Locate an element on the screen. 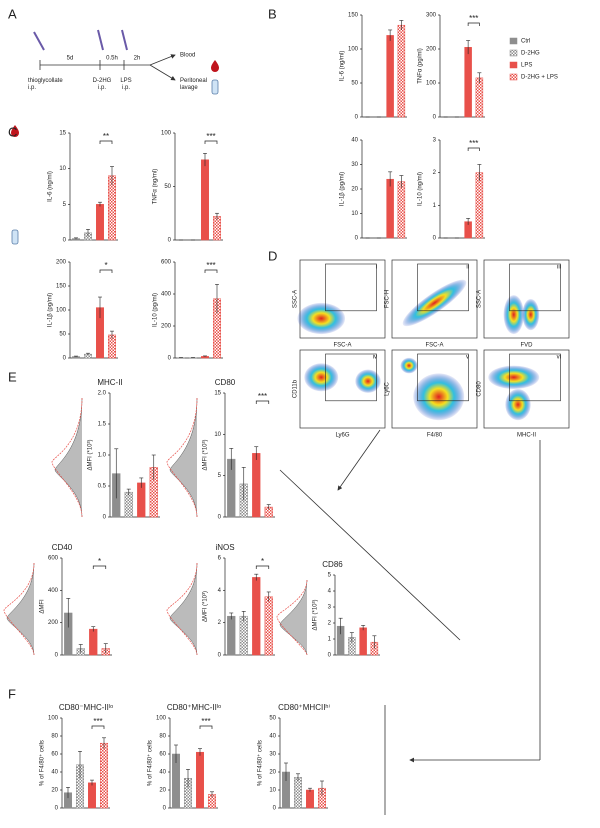 The width and height of the screenshot is (600, 828). flow-panel-label: iv is located at coordinates (375, 358).